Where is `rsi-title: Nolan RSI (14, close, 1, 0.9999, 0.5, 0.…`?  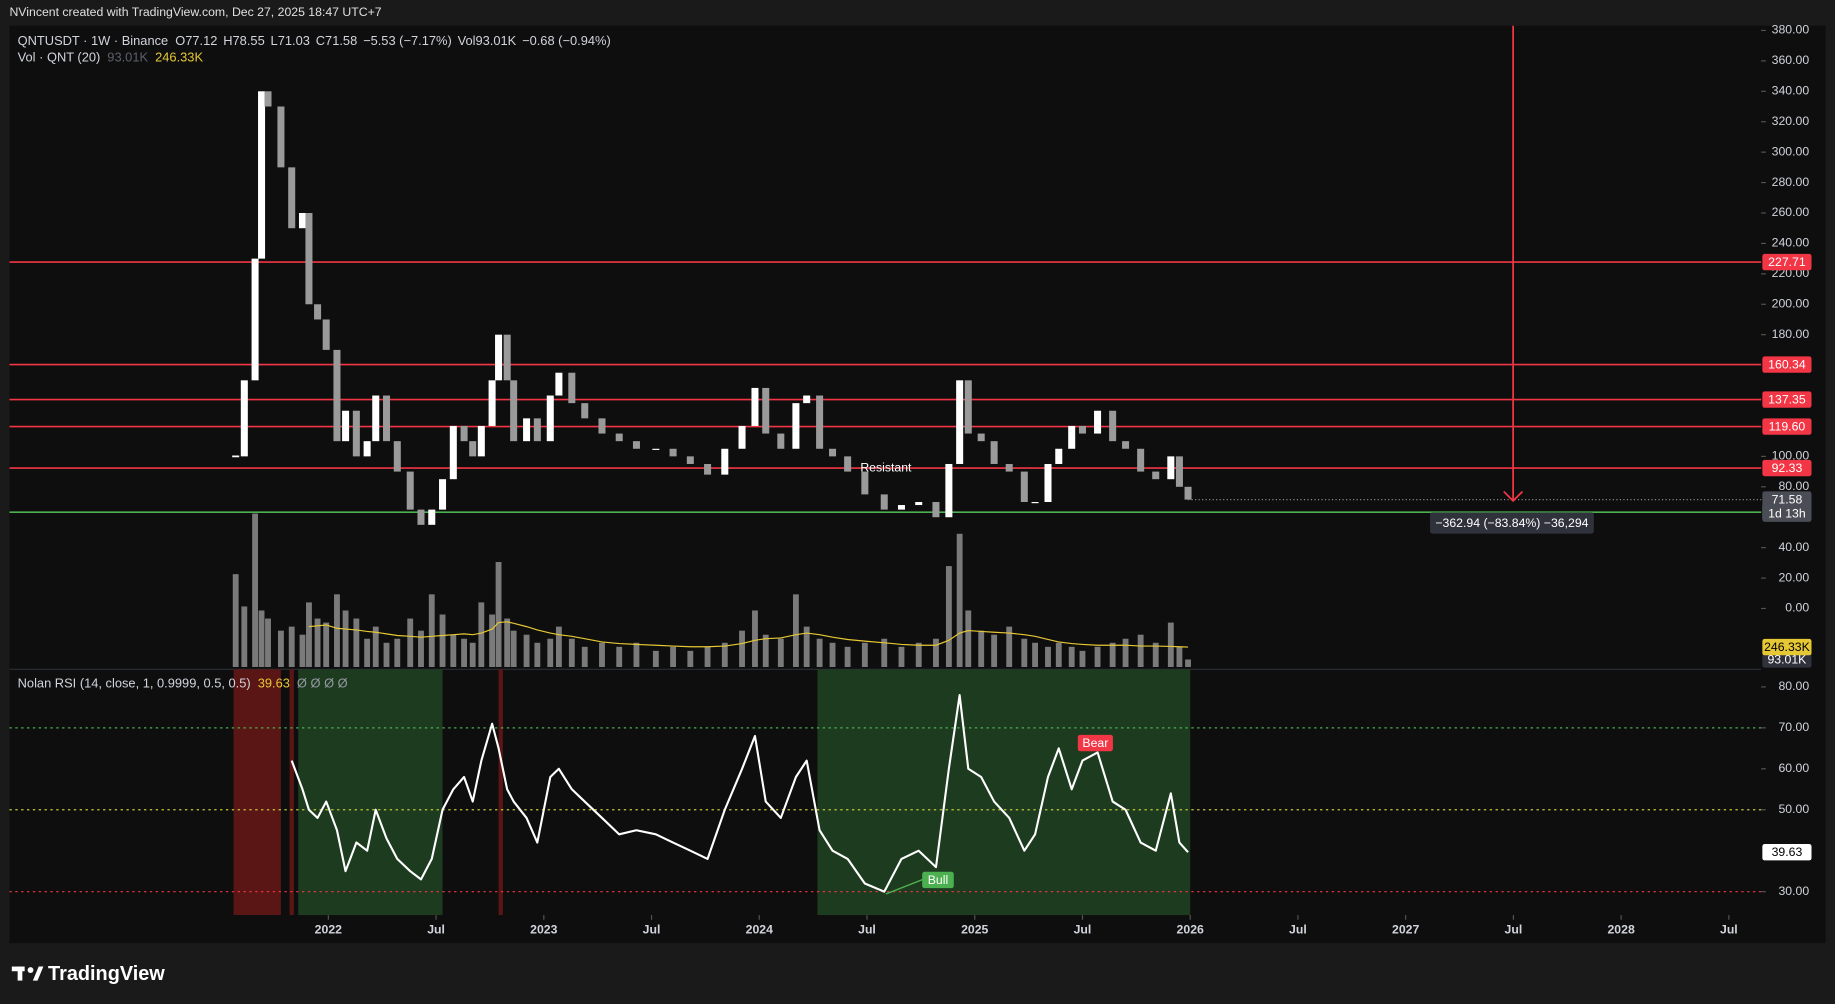
rsi-title: Nolan RSI (14, close, 1, 0.9999, 0.5, 0.… is located at coordinates (134, 683).